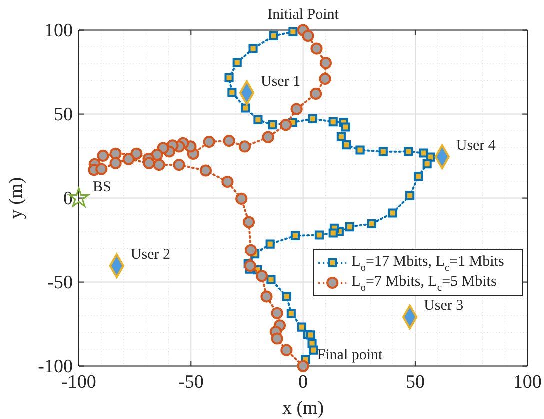 The image size is (544, 419). What do you see at coordinates (350, 356) in the screenshot?
I see `annotation: Final point` at bounding box center [350, 356].